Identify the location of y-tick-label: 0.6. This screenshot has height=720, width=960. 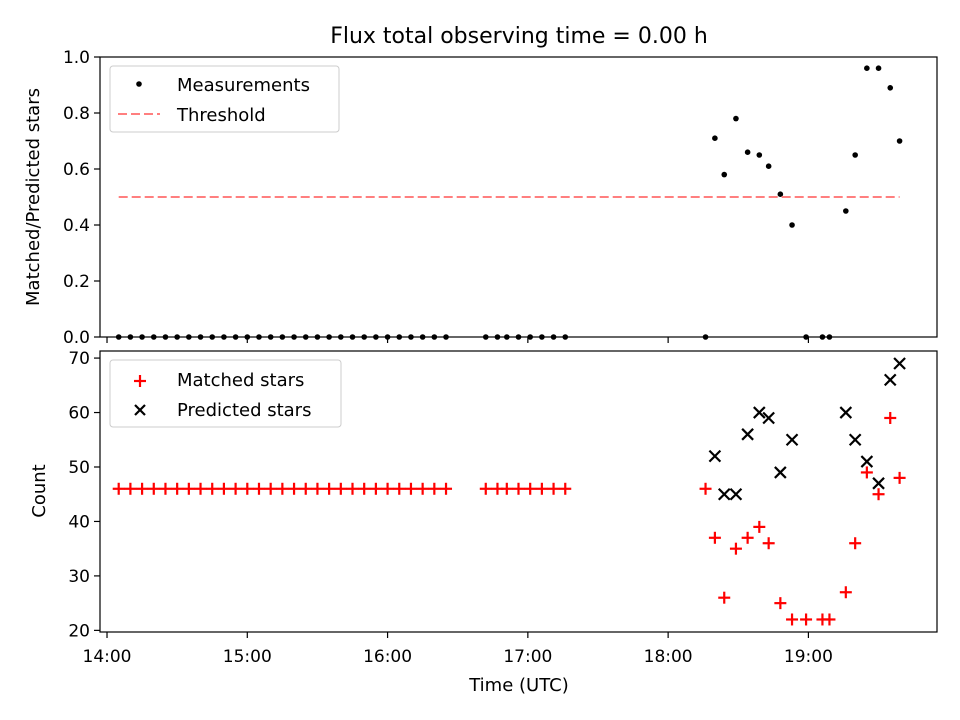
(76, 170).